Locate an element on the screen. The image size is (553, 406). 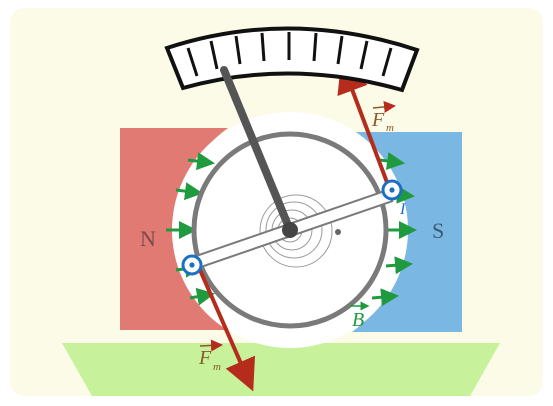
force-label-top-letter: F is located at coordinates (378, 120).